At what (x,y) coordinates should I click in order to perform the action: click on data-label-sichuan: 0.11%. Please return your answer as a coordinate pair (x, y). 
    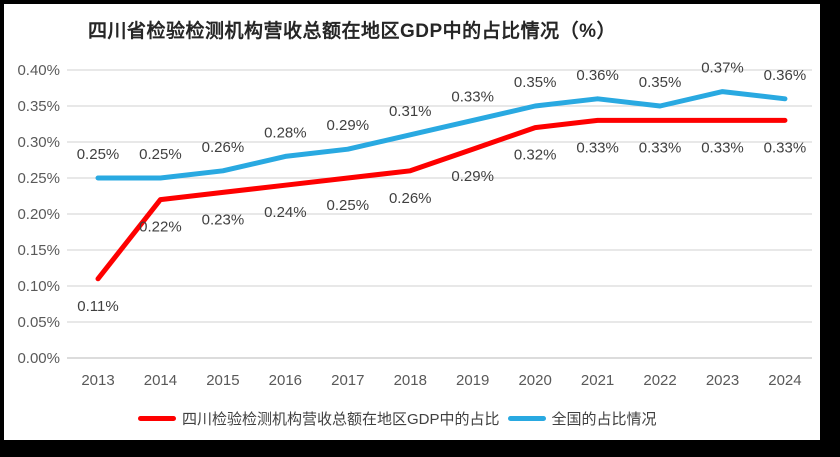
    Looking at the image, I should click on (97, 306).